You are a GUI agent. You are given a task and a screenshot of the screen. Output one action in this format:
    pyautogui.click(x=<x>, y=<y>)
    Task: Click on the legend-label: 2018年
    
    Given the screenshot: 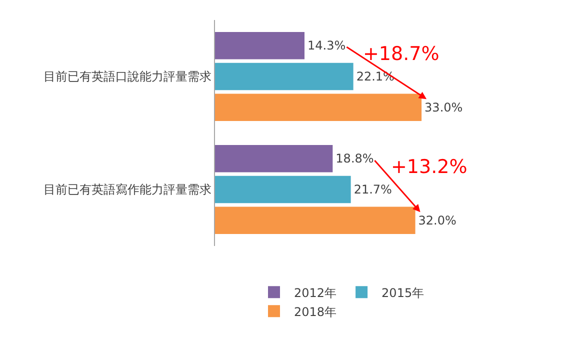 What is the action you would take?
    pyautogui.click(x=315, y=311)
    